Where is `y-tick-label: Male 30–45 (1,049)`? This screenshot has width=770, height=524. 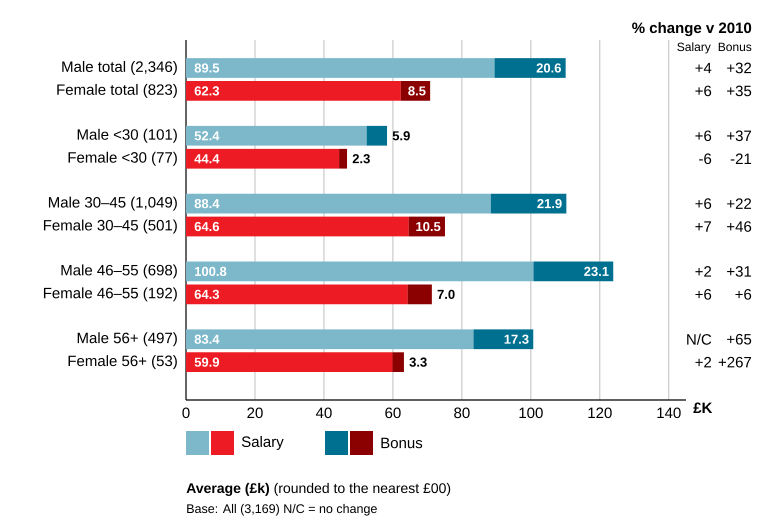
y-tick-label: Male 30–45 (1,049) is located at coordinates (112, 203).